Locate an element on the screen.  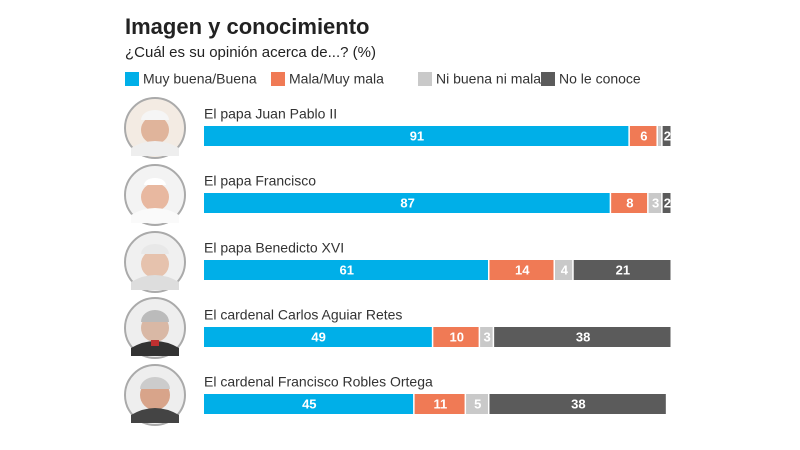
value-label: 10 is located at coordinates (456, 336).